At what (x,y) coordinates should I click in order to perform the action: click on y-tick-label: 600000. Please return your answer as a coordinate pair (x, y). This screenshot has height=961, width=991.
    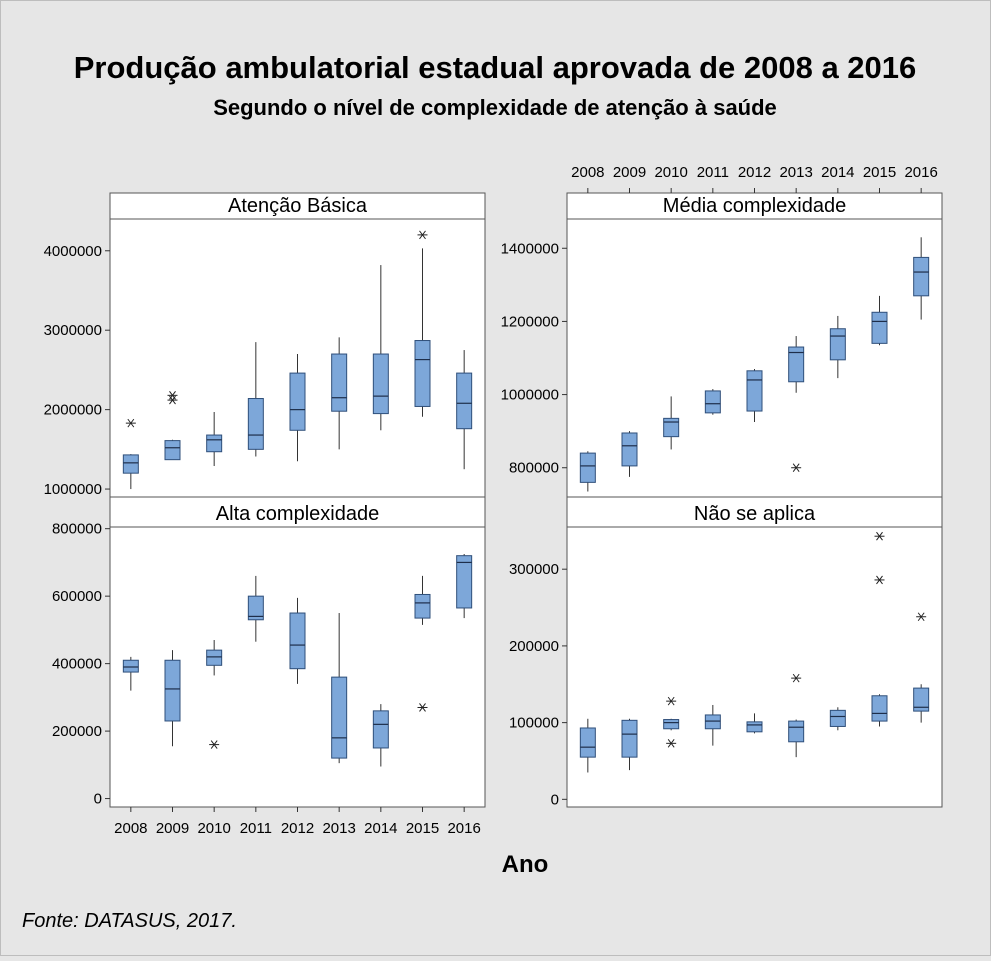
    Looking at the image, I should click on (77, 596).